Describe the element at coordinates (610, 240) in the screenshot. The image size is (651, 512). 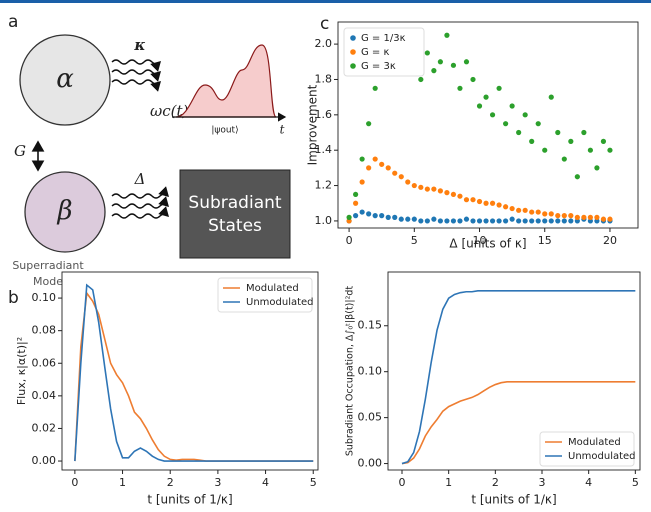
I see `x-tick-label: 20` at that location.